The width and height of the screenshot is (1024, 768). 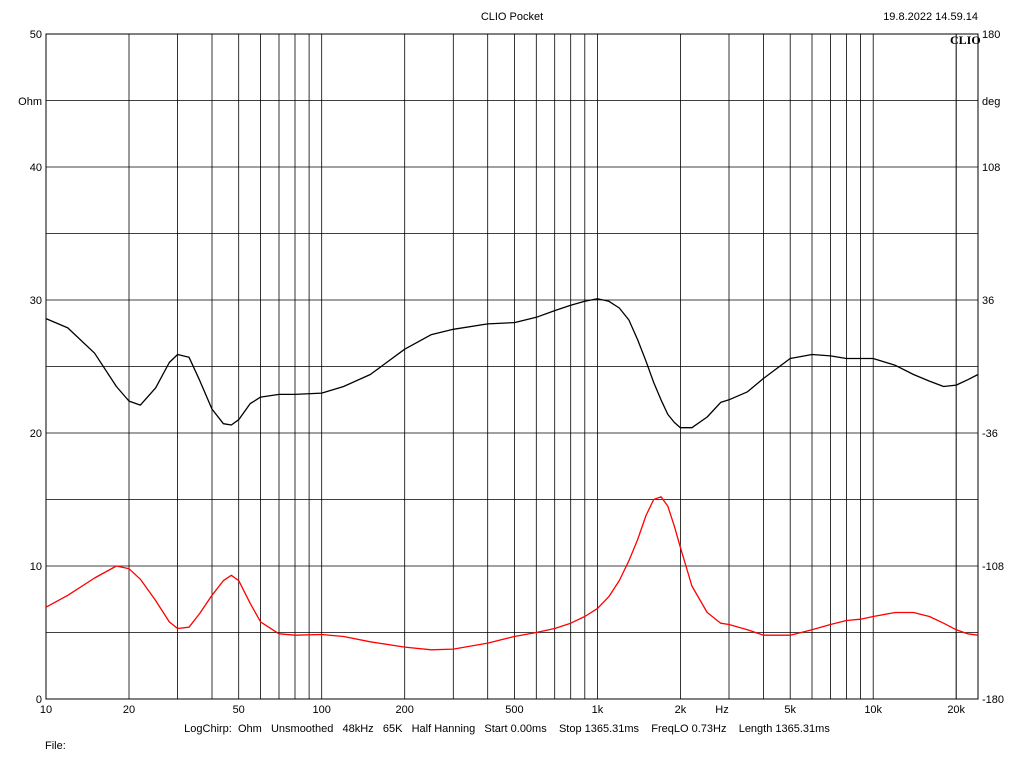 What do you see at coordinates (873, 710) in the screenshot?
I see `x-tick-label: 10k` at bounding box center [873, 710].